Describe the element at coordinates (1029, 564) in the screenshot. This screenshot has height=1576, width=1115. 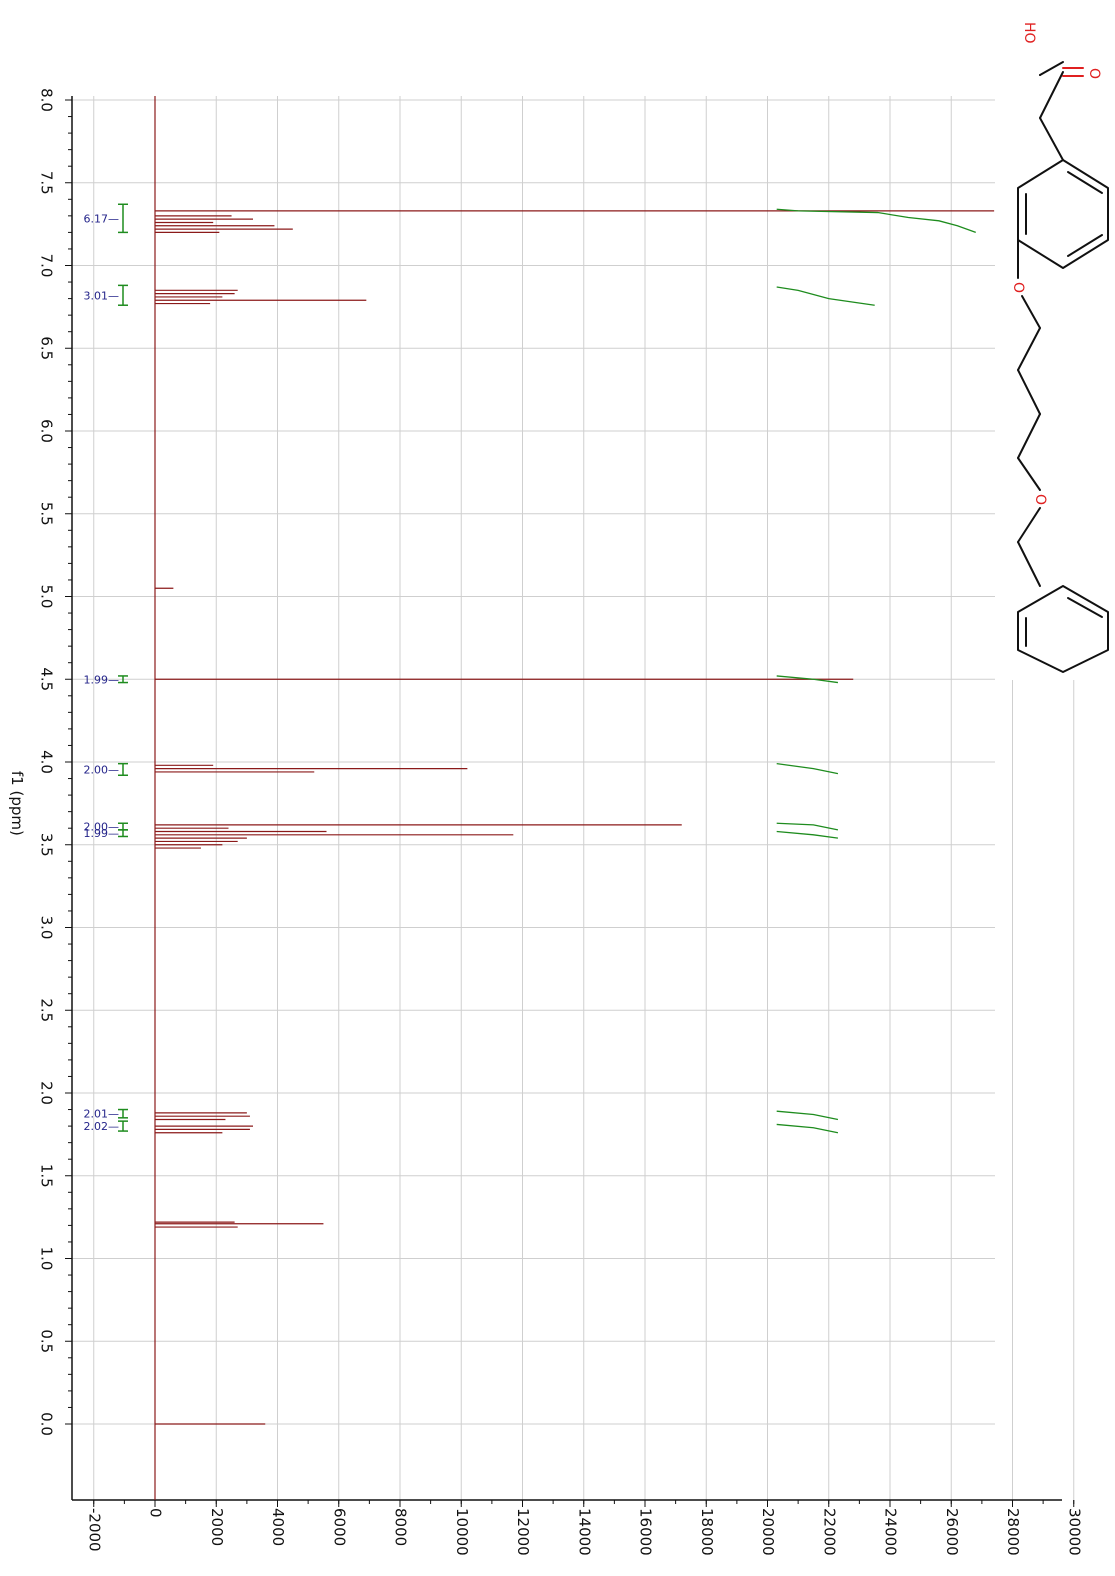
I see `bond-ch2-ring2` at that location.